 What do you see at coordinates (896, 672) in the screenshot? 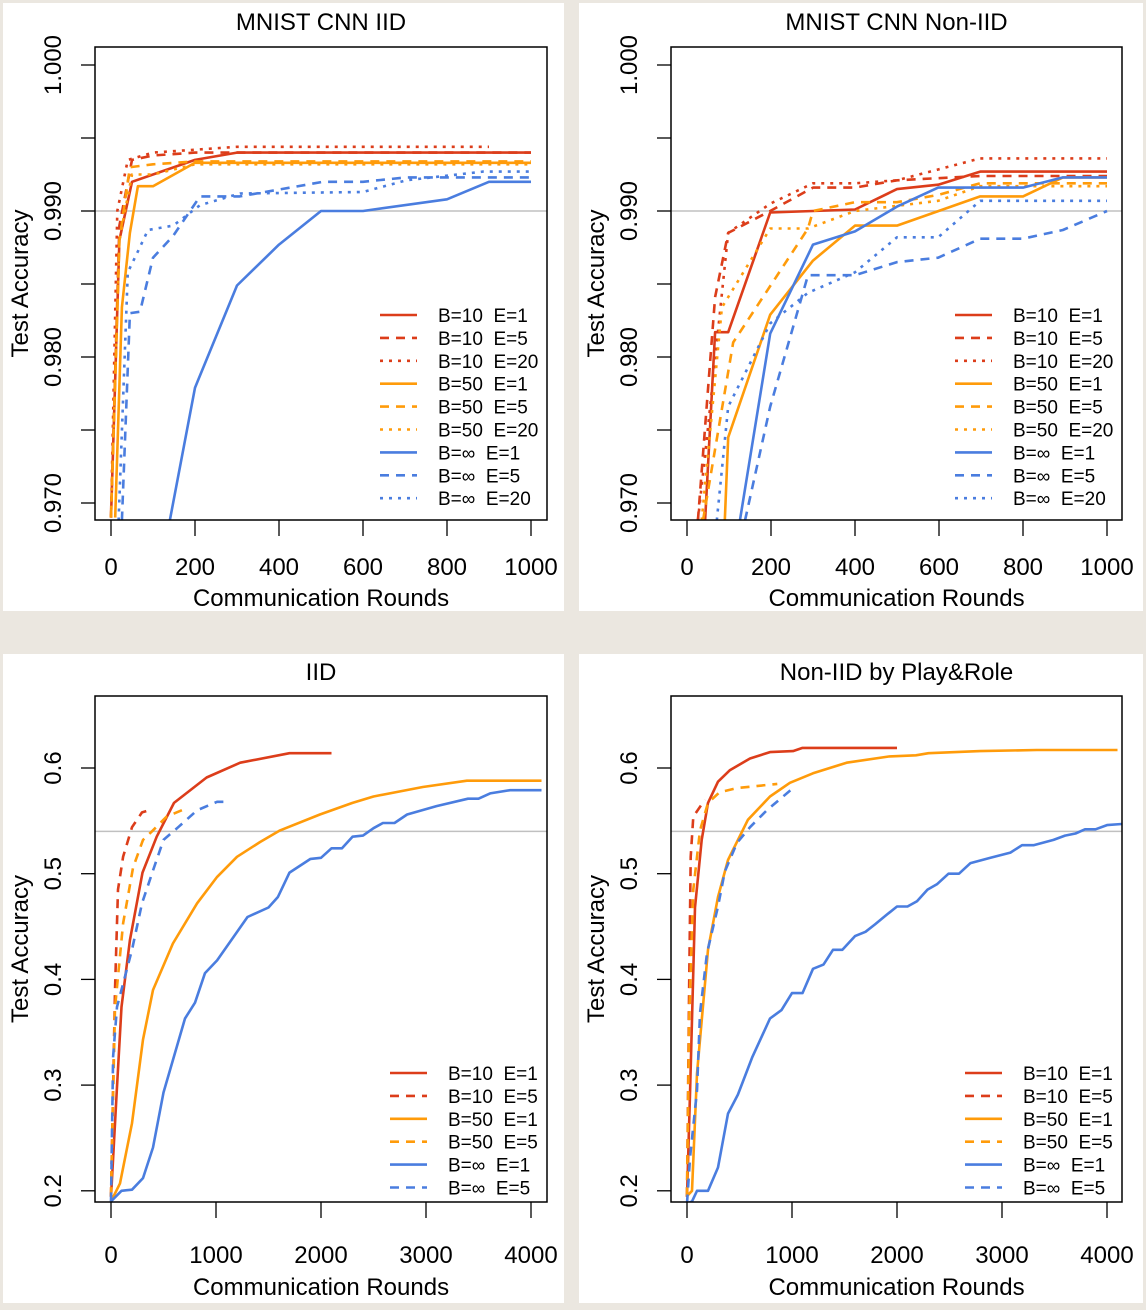
I see `chart-title: Non-IID by Play&Role` at bounding box center [896, 672].